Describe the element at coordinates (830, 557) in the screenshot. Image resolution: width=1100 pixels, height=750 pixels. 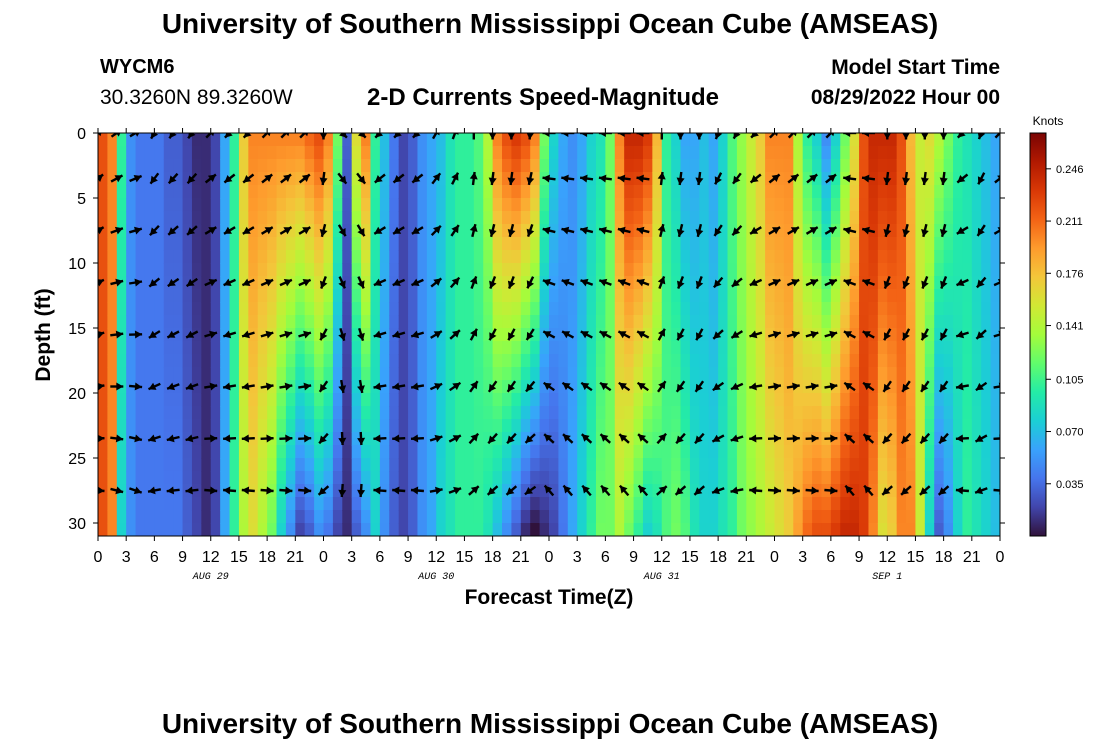
I see `x-tick-label: 6` at that location.